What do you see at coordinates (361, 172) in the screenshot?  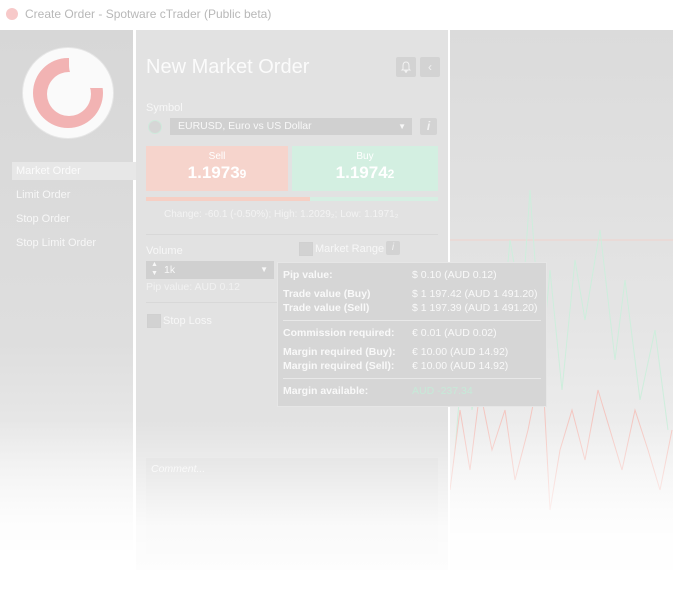 I see `buy-price: 1.1974` at bounding box center [361, 172].